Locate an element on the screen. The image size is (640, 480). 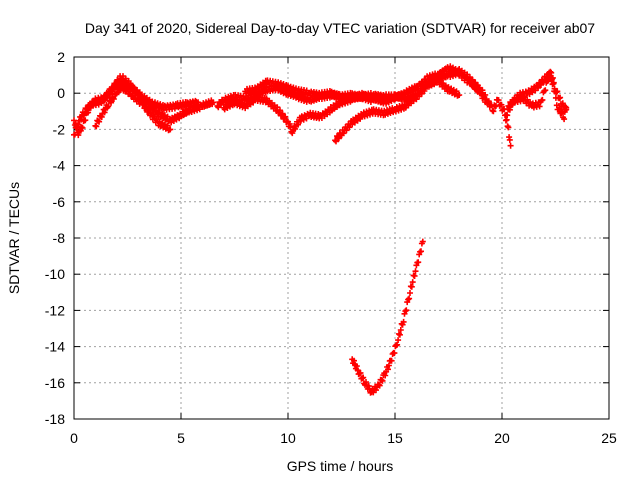
x-tick-label: 10 is located at coordinates (288, 438).